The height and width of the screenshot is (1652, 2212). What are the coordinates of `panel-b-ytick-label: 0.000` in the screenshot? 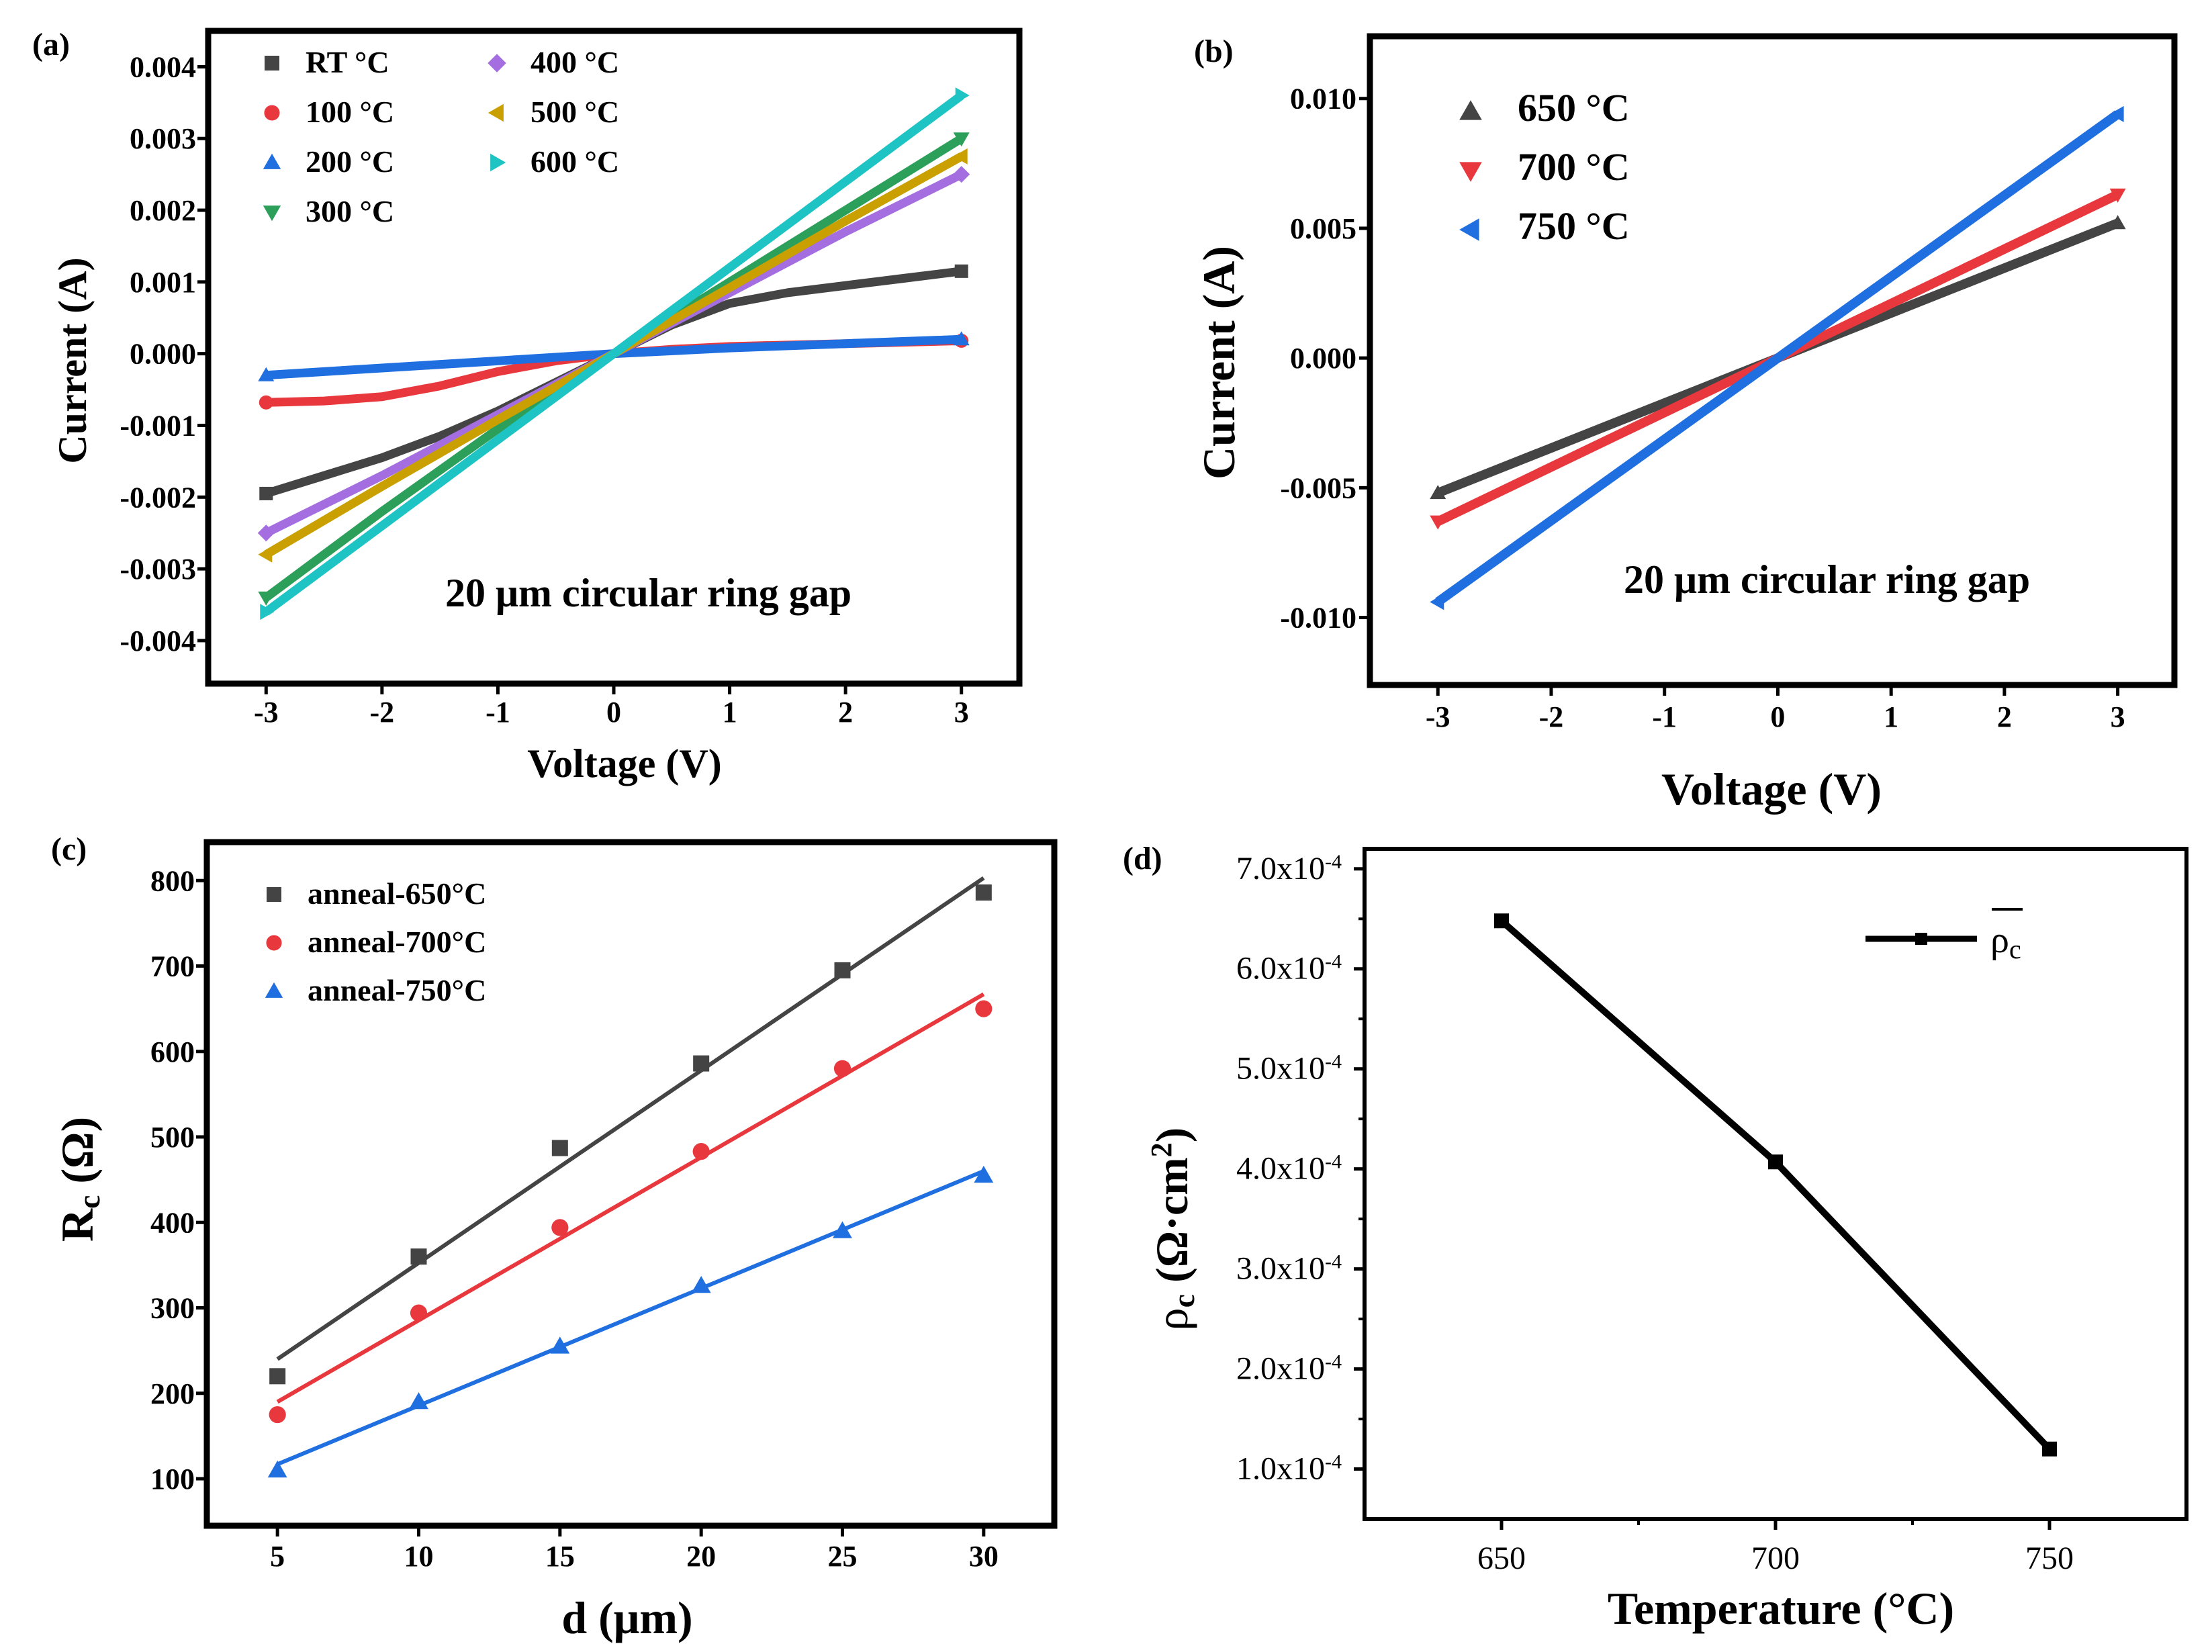 It's located at (1323, 358).